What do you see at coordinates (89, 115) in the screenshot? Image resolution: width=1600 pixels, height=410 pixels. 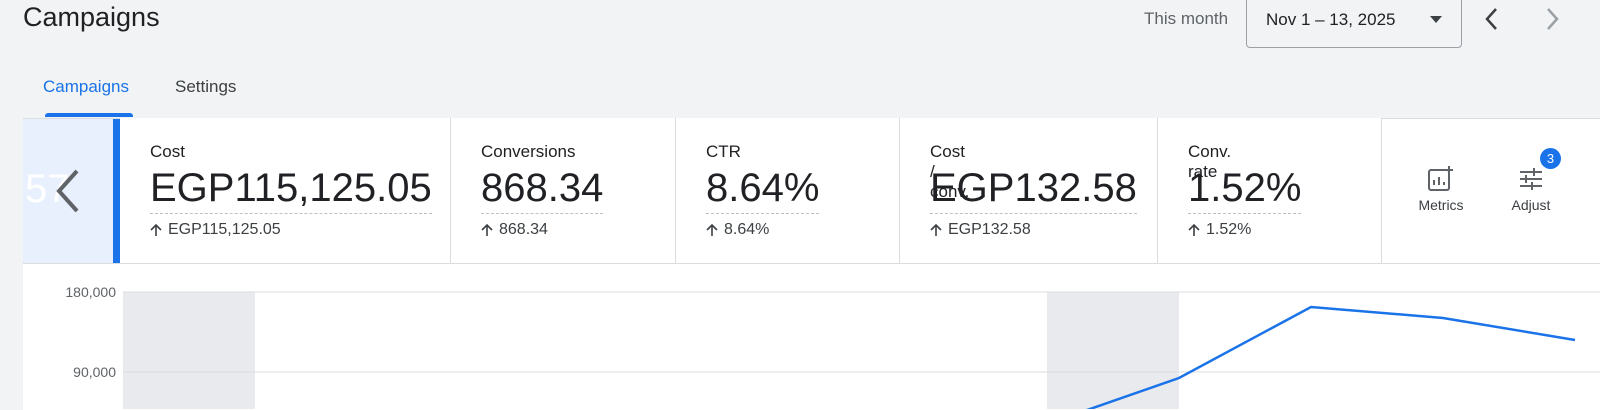 I see `tab-indicator` at bounding box center [89, 115].